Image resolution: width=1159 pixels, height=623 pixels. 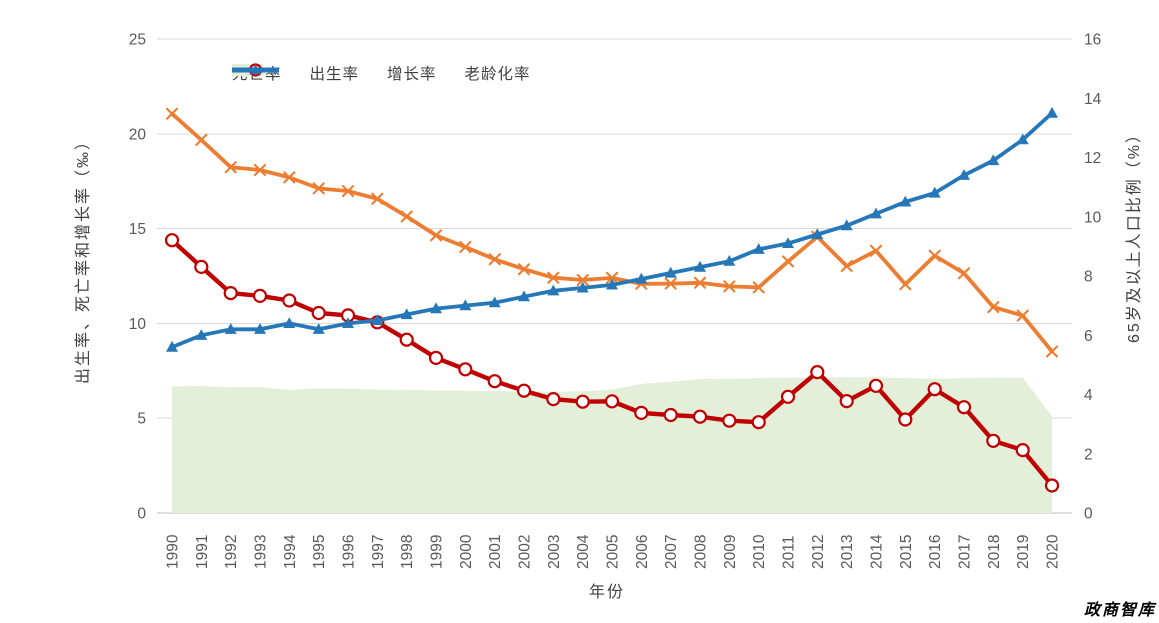 What do you see at coordinates (525, 552) in the screenshot?
I see `x-axis-tick-label: 2002` at bounding box center [525, 552].